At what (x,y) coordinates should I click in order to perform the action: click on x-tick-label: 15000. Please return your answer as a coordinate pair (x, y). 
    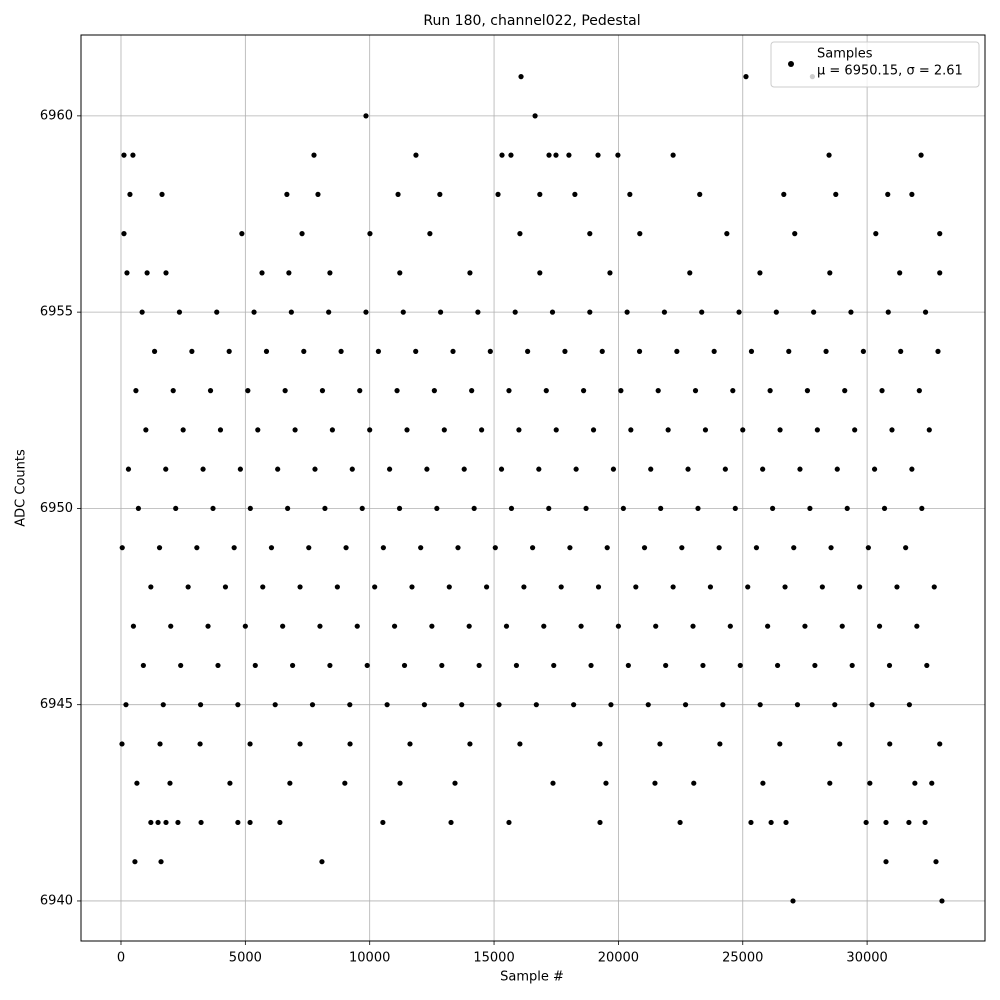
    Looking at the image, I should click on (493, 958).